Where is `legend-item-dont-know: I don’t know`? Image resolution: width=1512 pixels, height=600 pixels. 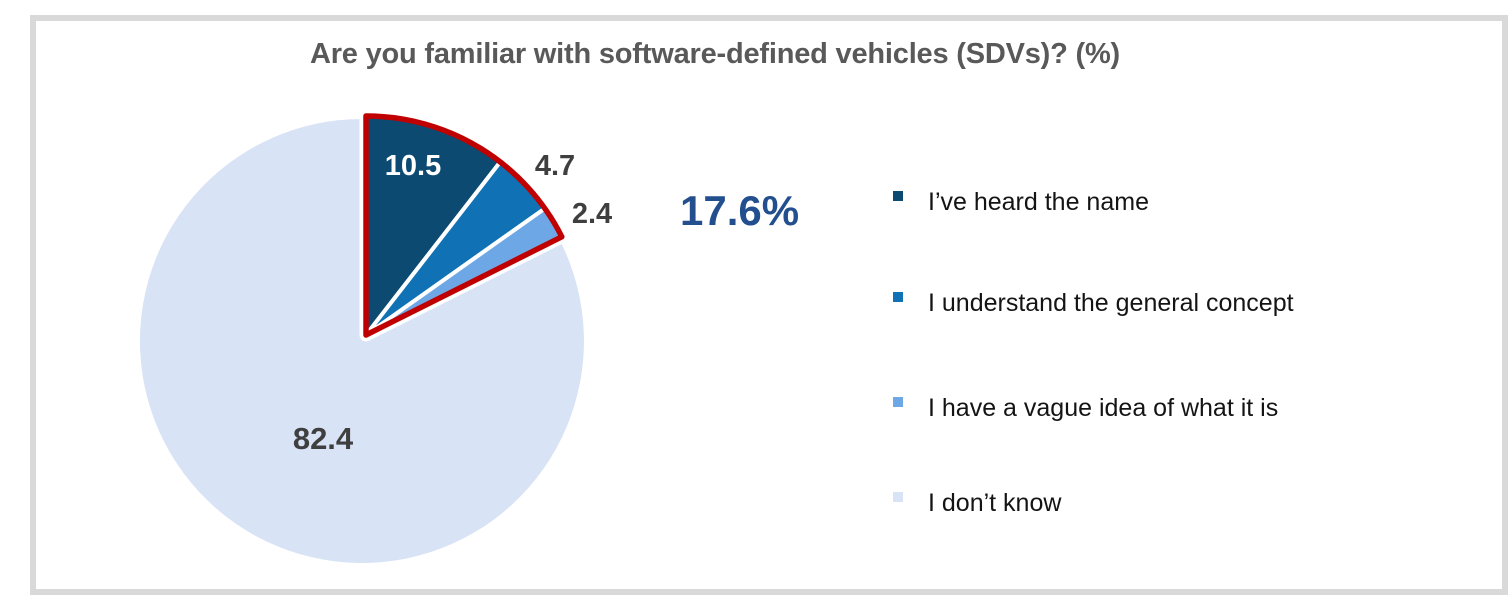
legend-item-dont-know: I don’t know is located at coordinates (977, 509).